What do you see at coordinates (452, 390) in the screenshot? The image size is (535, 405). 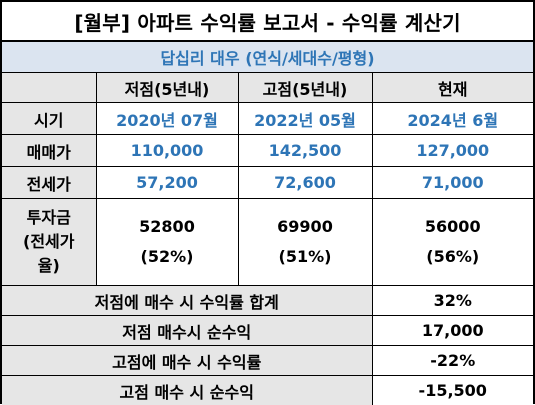 I see `summary-value: -15,500` at bounding box center [452, 390].